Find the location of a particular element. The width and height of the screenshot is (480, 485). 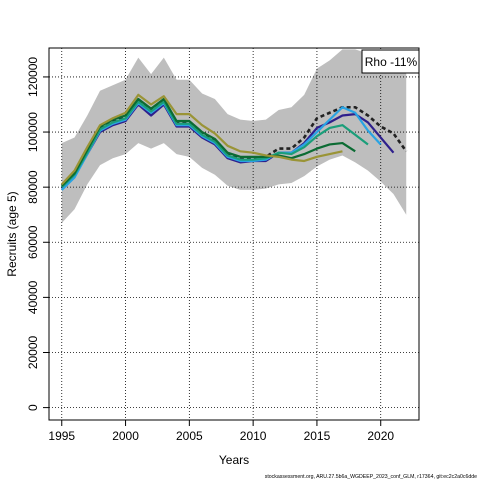

y-tick-label: 120000 is located at coordinates (33, 77).